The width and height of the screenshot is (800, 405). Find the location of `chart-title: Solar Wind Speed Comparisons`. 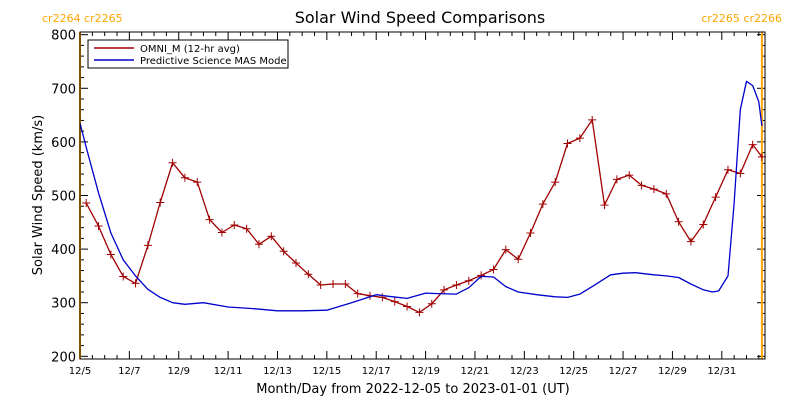

chart-title: Solar Wind Speed Comparisons is located at coordinates (420, 17).